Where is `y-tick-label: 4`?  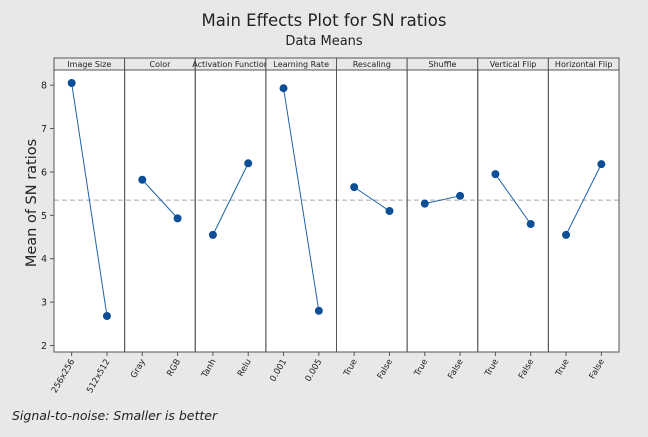 y-tick-label: 4 is located at coordinates (44, 259).